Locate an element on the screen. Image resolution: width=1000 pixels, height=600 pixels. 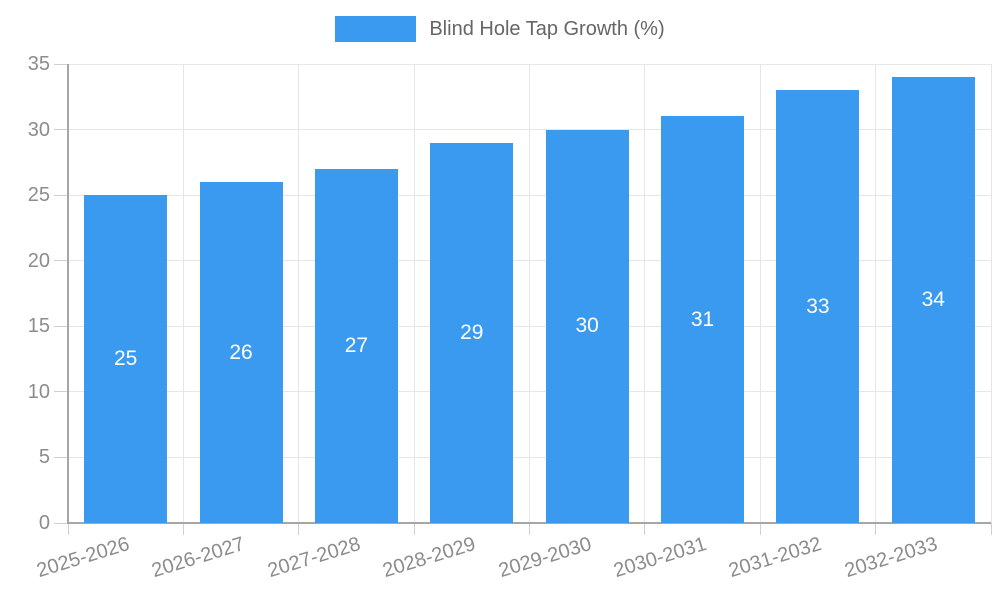
legend-item: Blind Hole Tap Growth (%) is located at coordinates (500, 29).